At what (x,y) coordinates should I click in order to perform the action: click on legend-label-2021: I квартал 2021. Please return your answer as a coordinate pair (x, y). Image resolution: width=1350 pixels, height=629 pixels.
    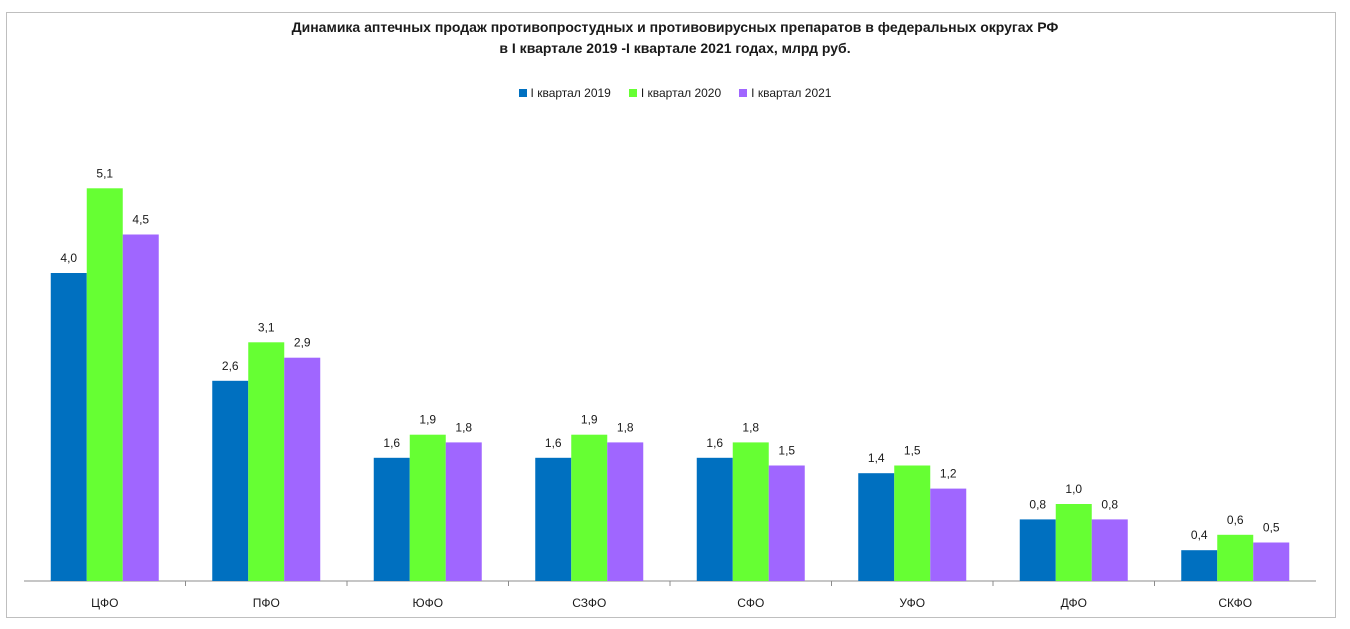
    Looking at the image, I should click on (791, 93).